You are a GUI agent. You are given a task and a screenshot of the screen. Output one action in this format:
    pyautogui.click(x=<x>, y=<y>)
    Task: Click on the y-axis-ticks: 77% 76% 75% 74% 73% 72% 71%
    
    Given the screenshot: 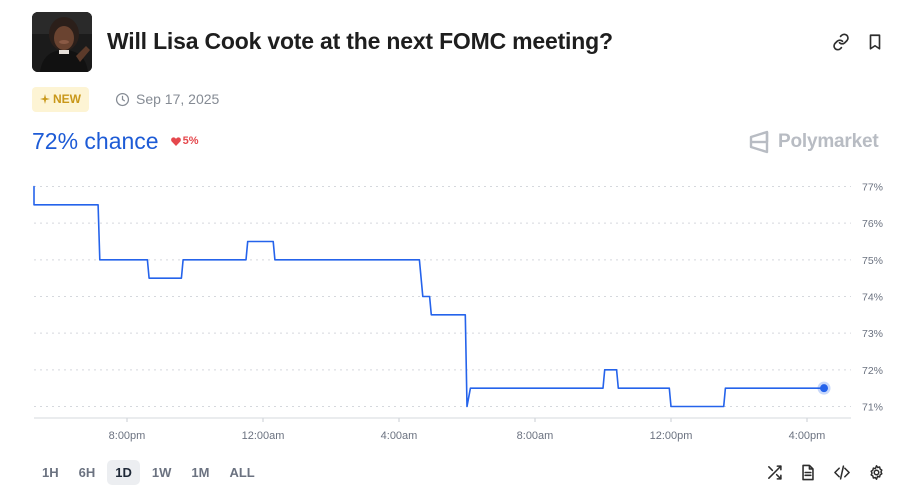 What is the action you would take?
    pyautogui.click(x=872, y=298)
    